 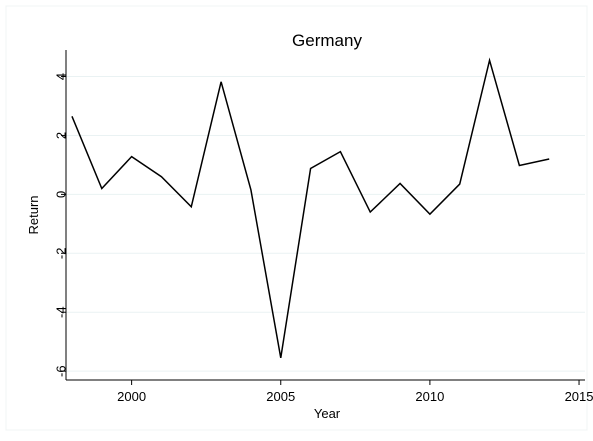 What do you see at coordinates (60, 312) in the screenshot?
I see `y-tick-label: -4` at bounding box center [60, 312].